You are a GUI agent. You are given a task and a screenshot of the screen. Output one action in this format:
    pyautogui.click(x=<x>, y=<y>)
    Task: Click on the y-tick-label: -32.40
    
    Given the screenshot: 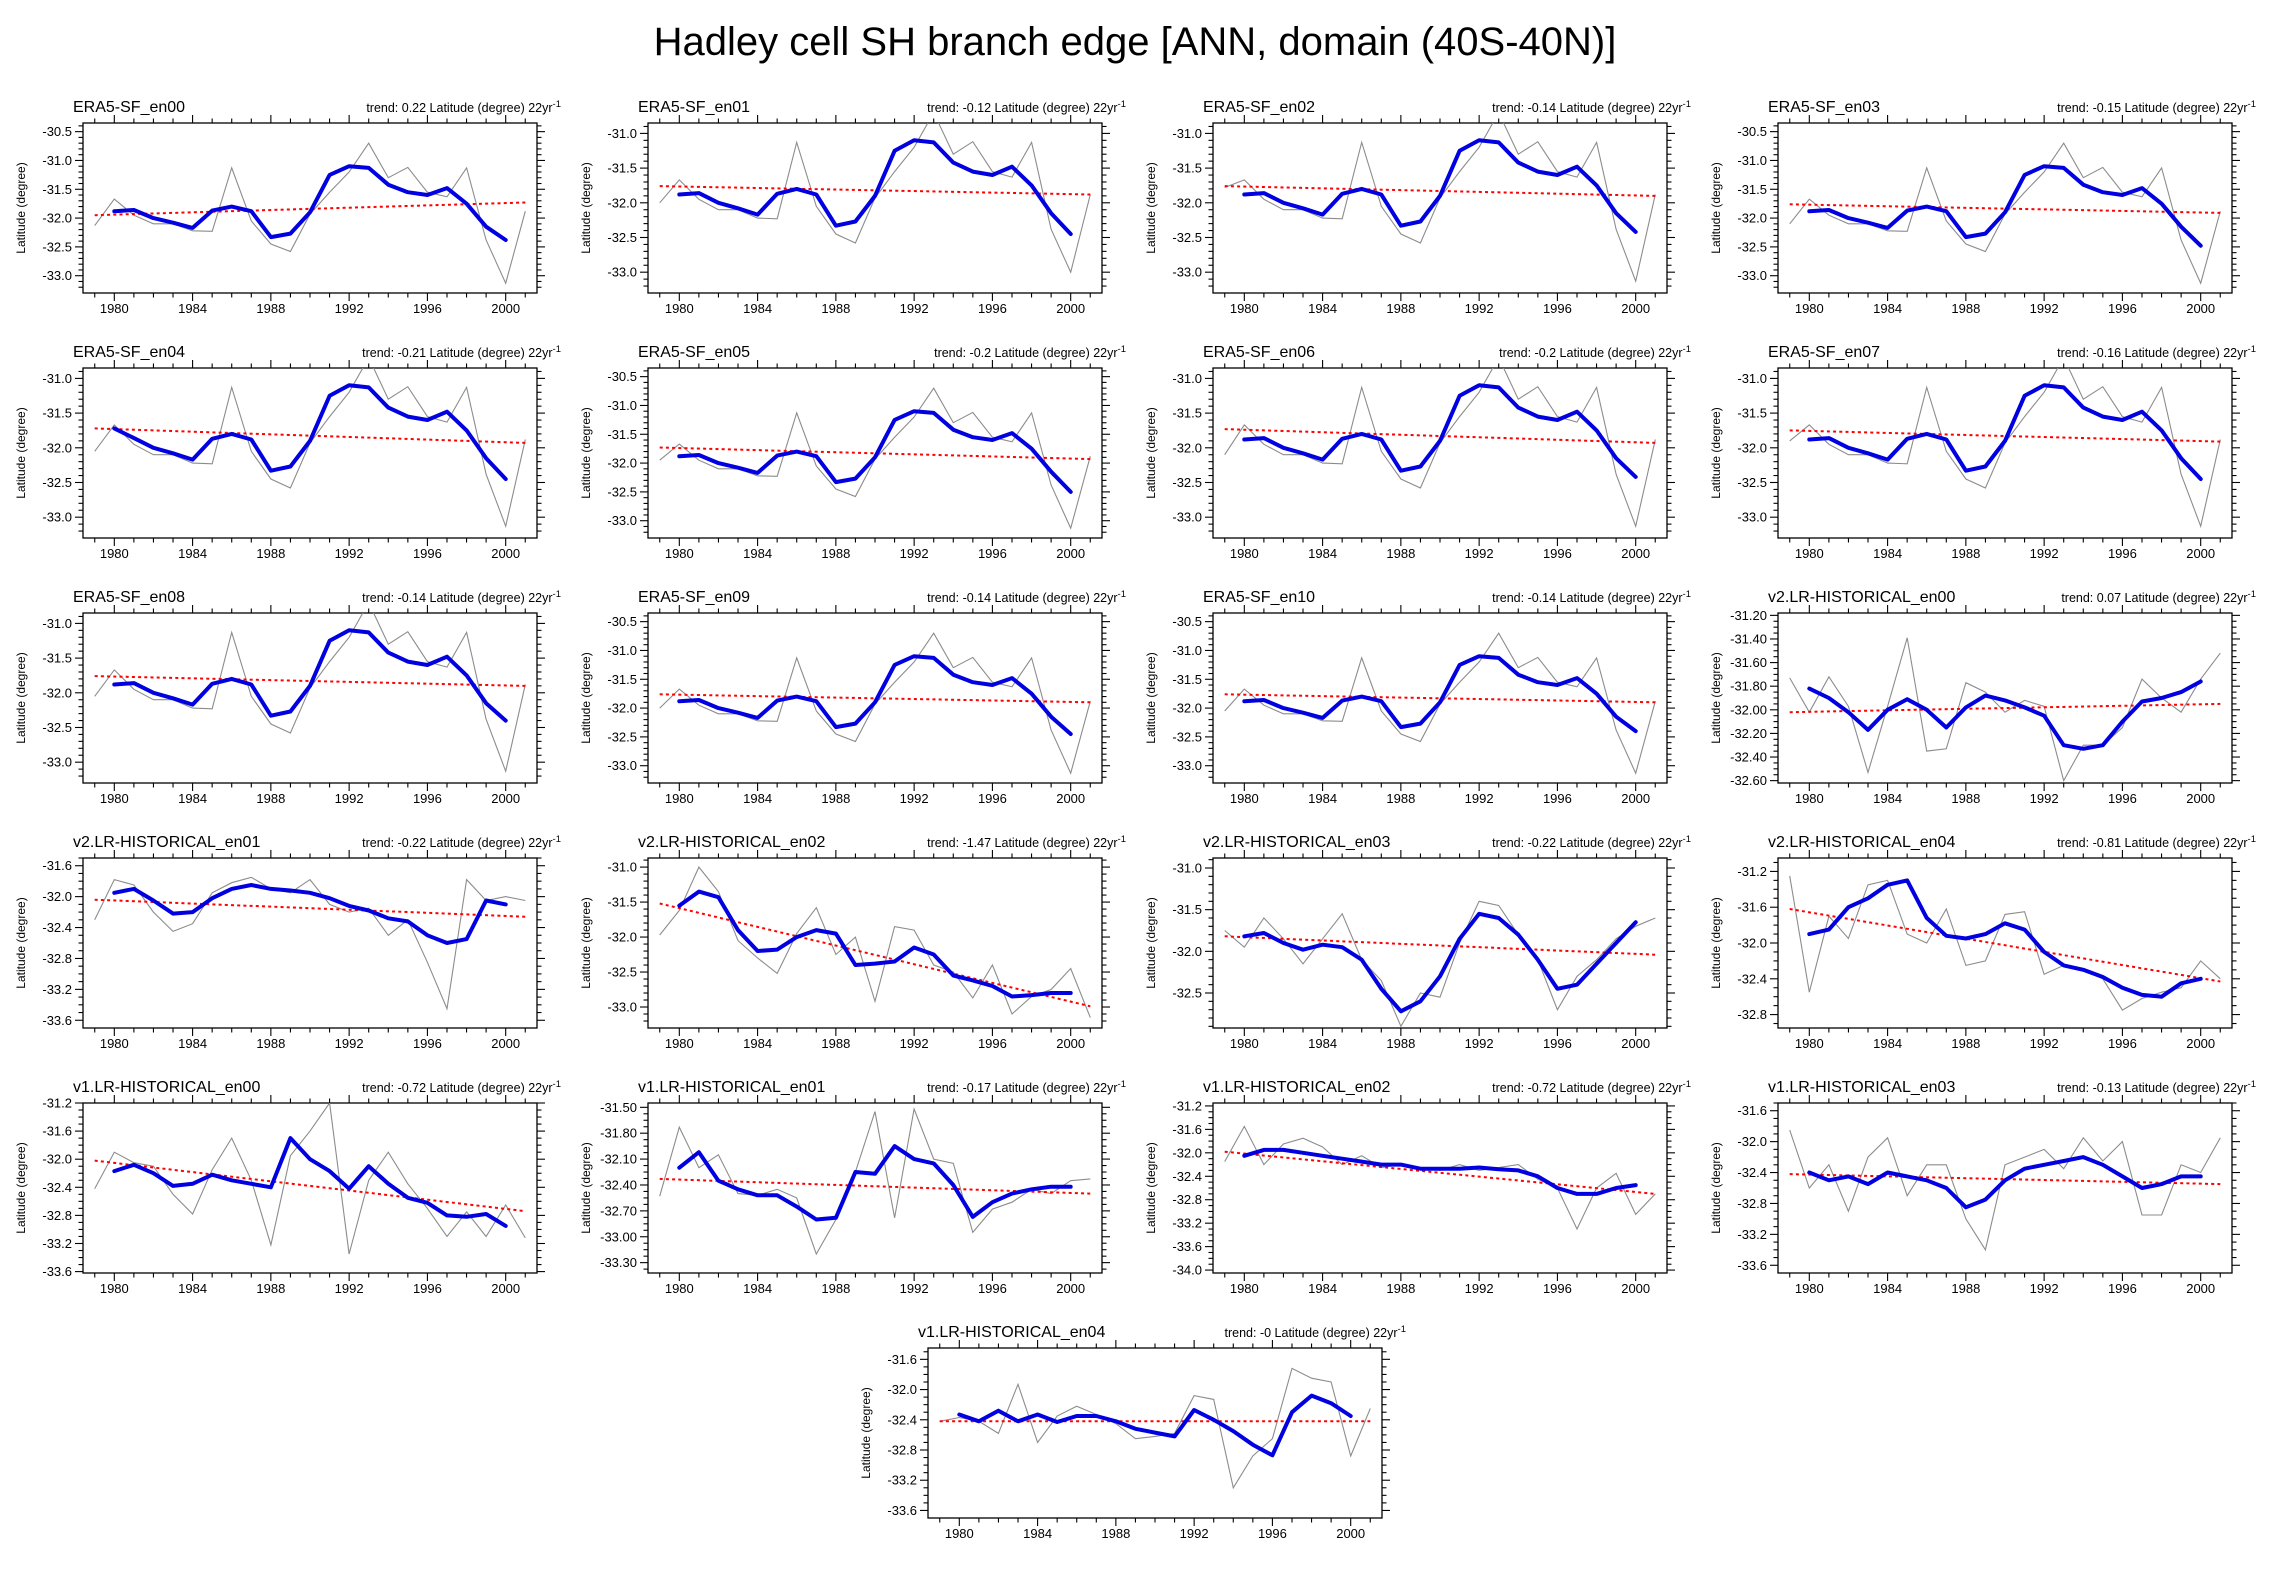 What is the action you would take?
    pyautogui.click(x=618, y=1184)
    